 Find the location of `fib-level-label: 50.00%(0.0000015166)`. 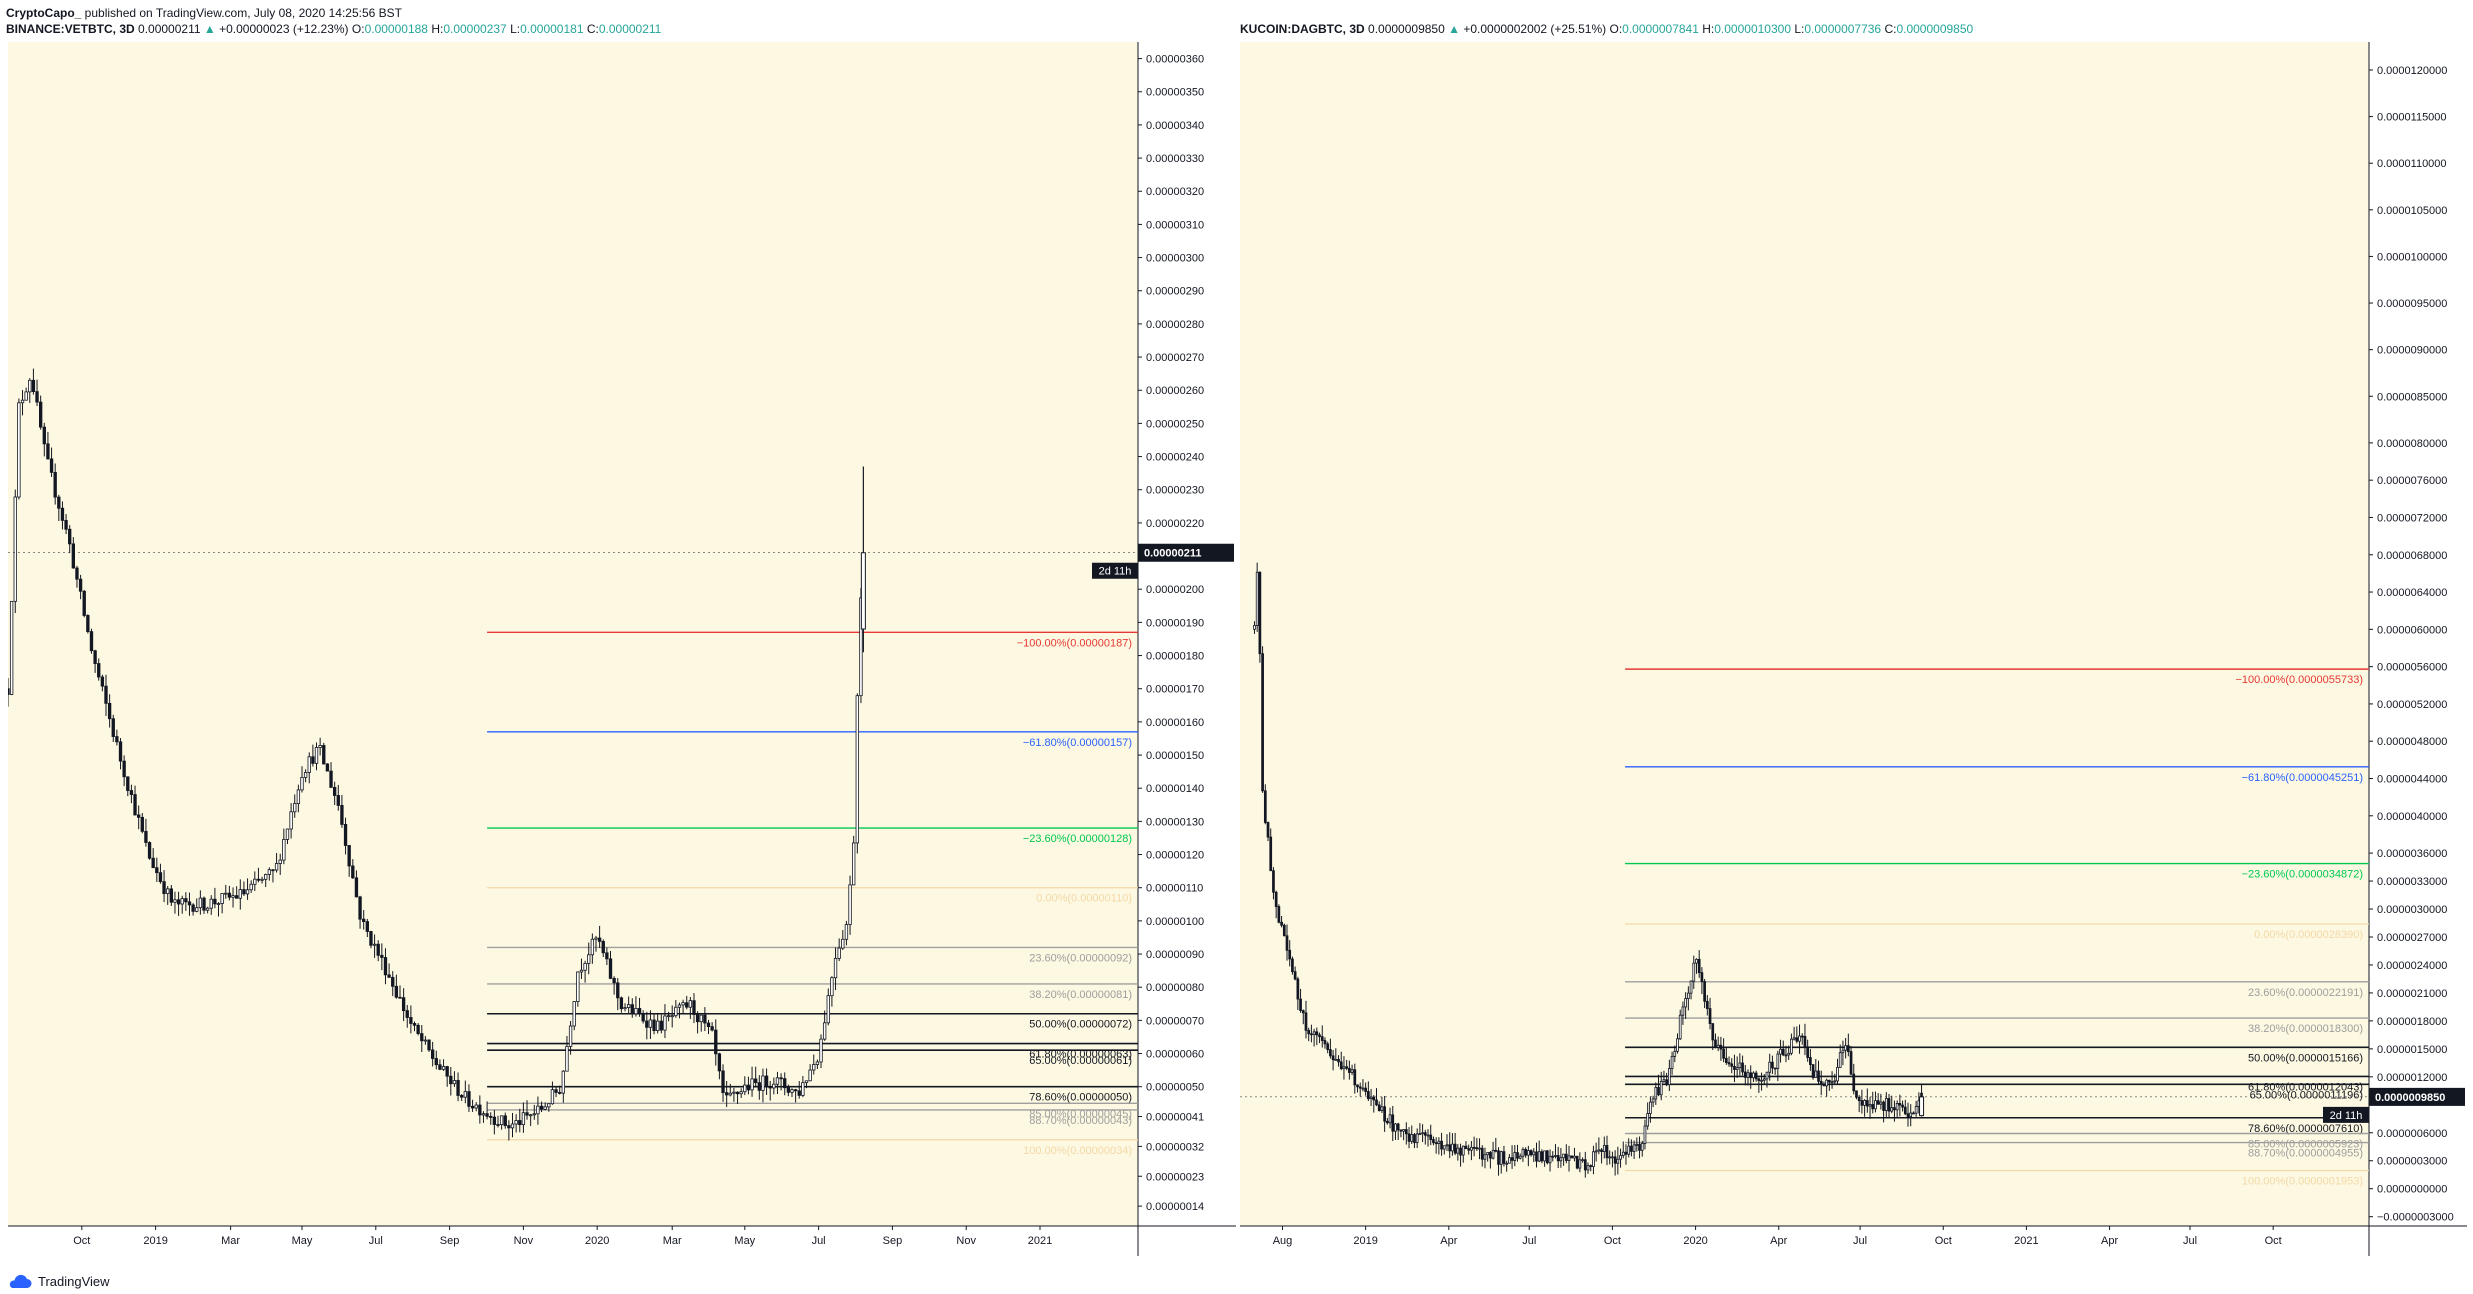

fib-level-label: 50.00%(0.0000015166) is located at coordinates (2305, 1058).